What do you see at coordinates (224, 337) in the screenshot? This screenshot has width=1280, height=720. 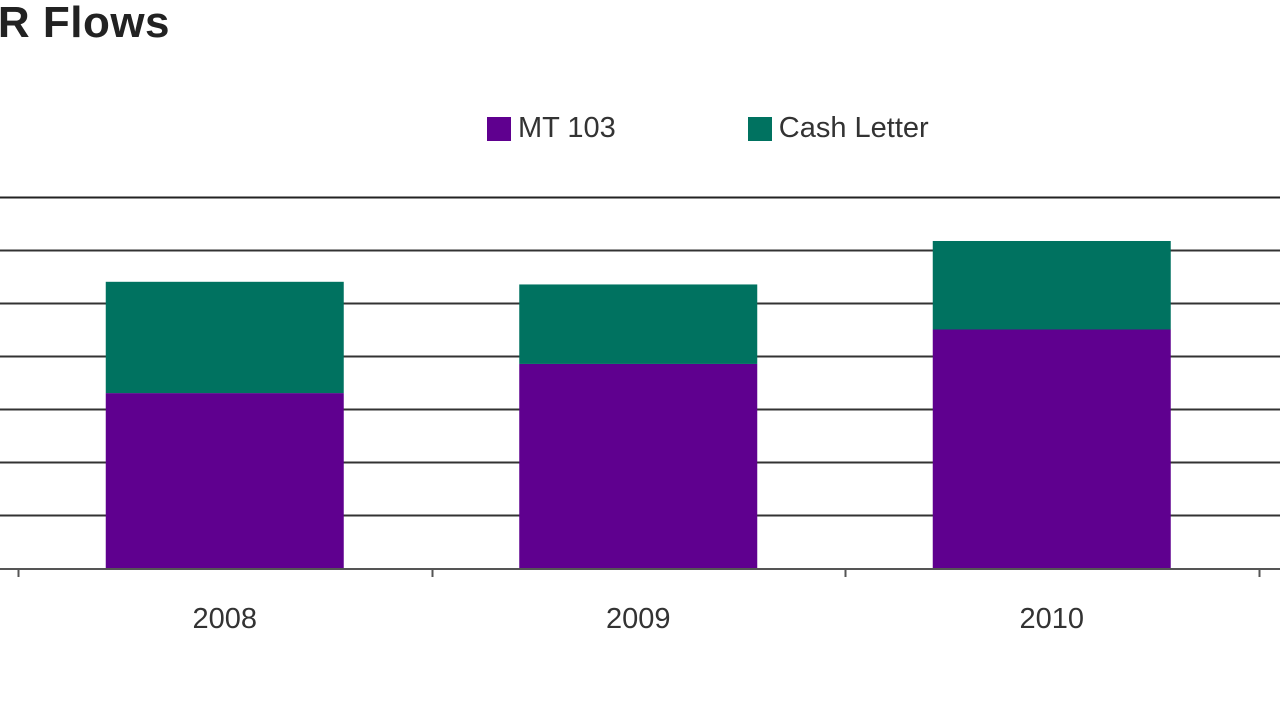 I see `bar-cash-letter-2008` at bounding box center [224, 337].